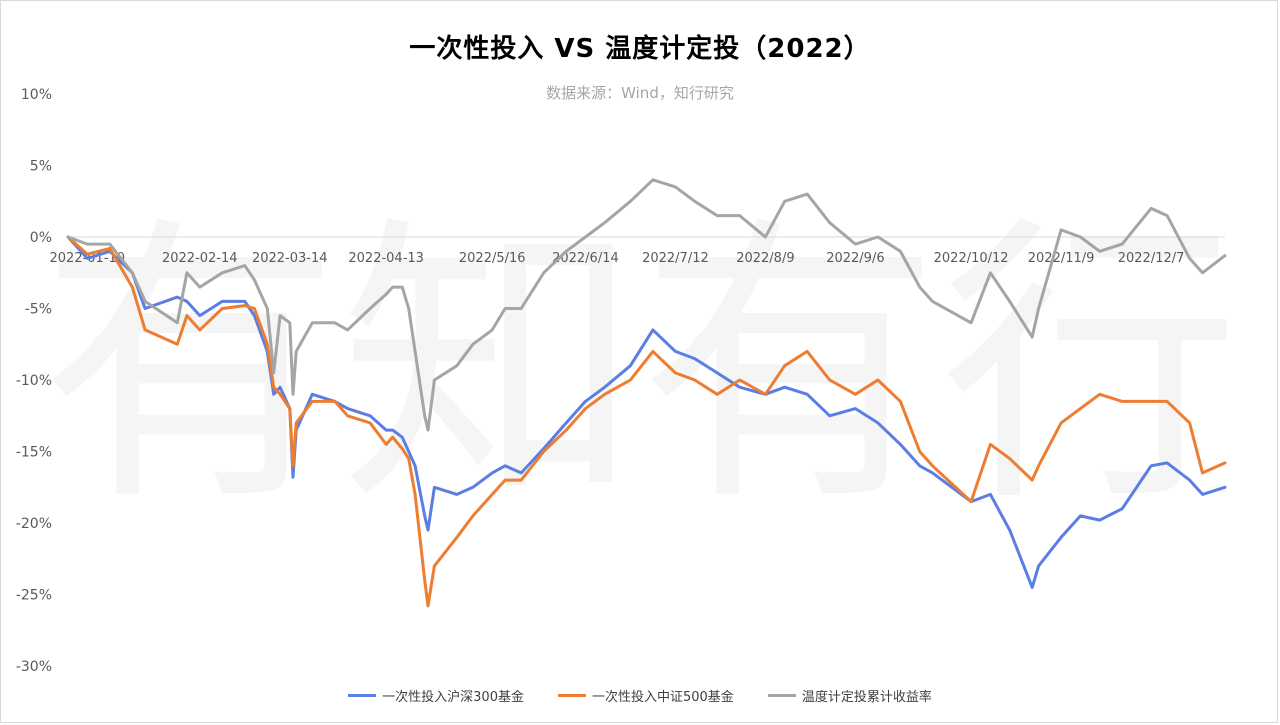  I want to click on y-tick-label: 5%, so click(41, 167).